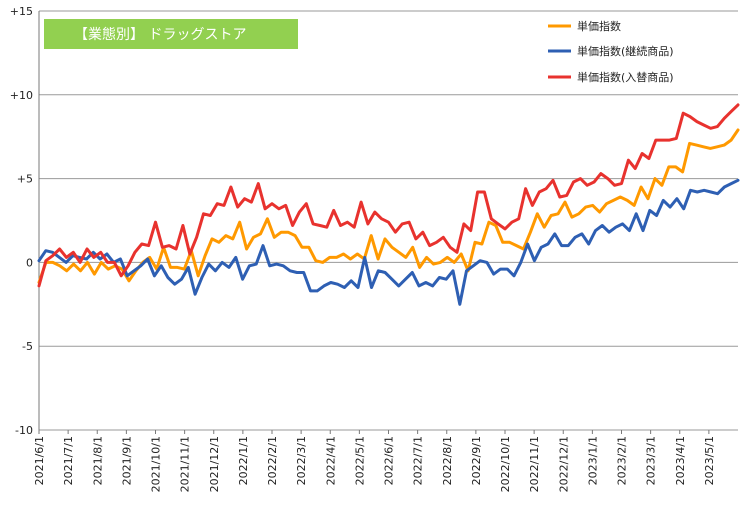  Describe the element at coordinates (21, 11) in the screenshot. I see `y-tick-label: +15` at that location.